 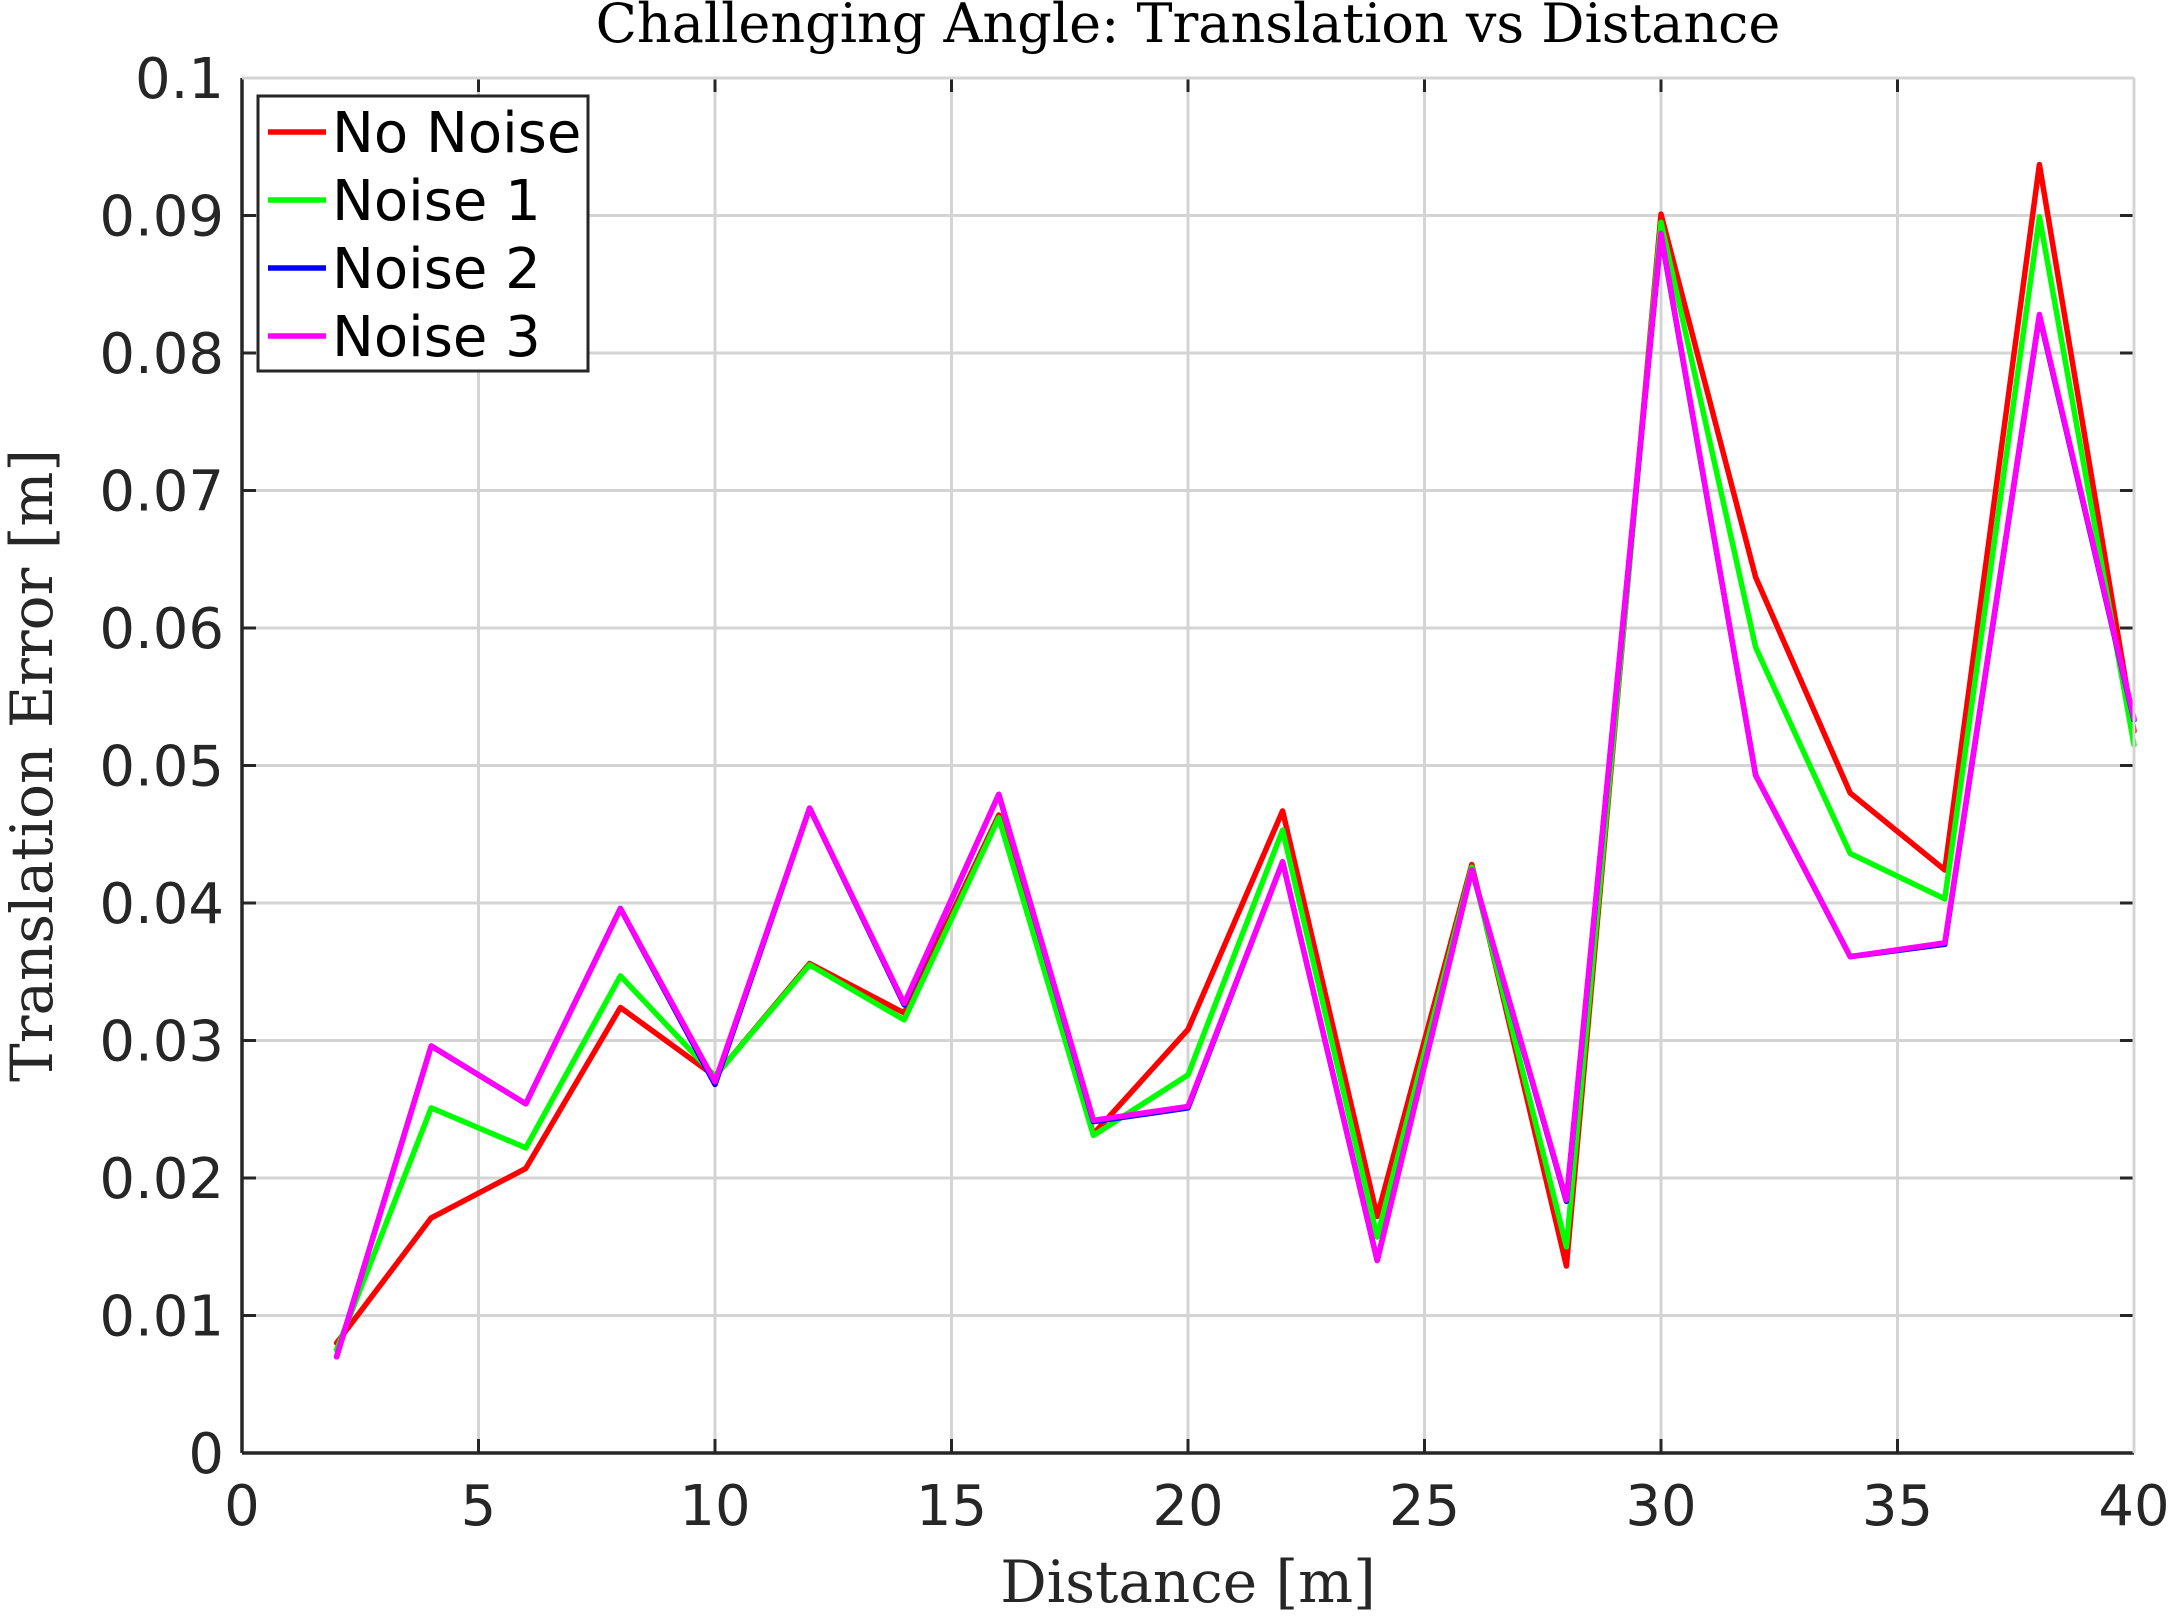 What do you see at coordinates (161, 354) in the screenshot?
I see `y-tick-label: 0.08` at bounding box center [161, 354].